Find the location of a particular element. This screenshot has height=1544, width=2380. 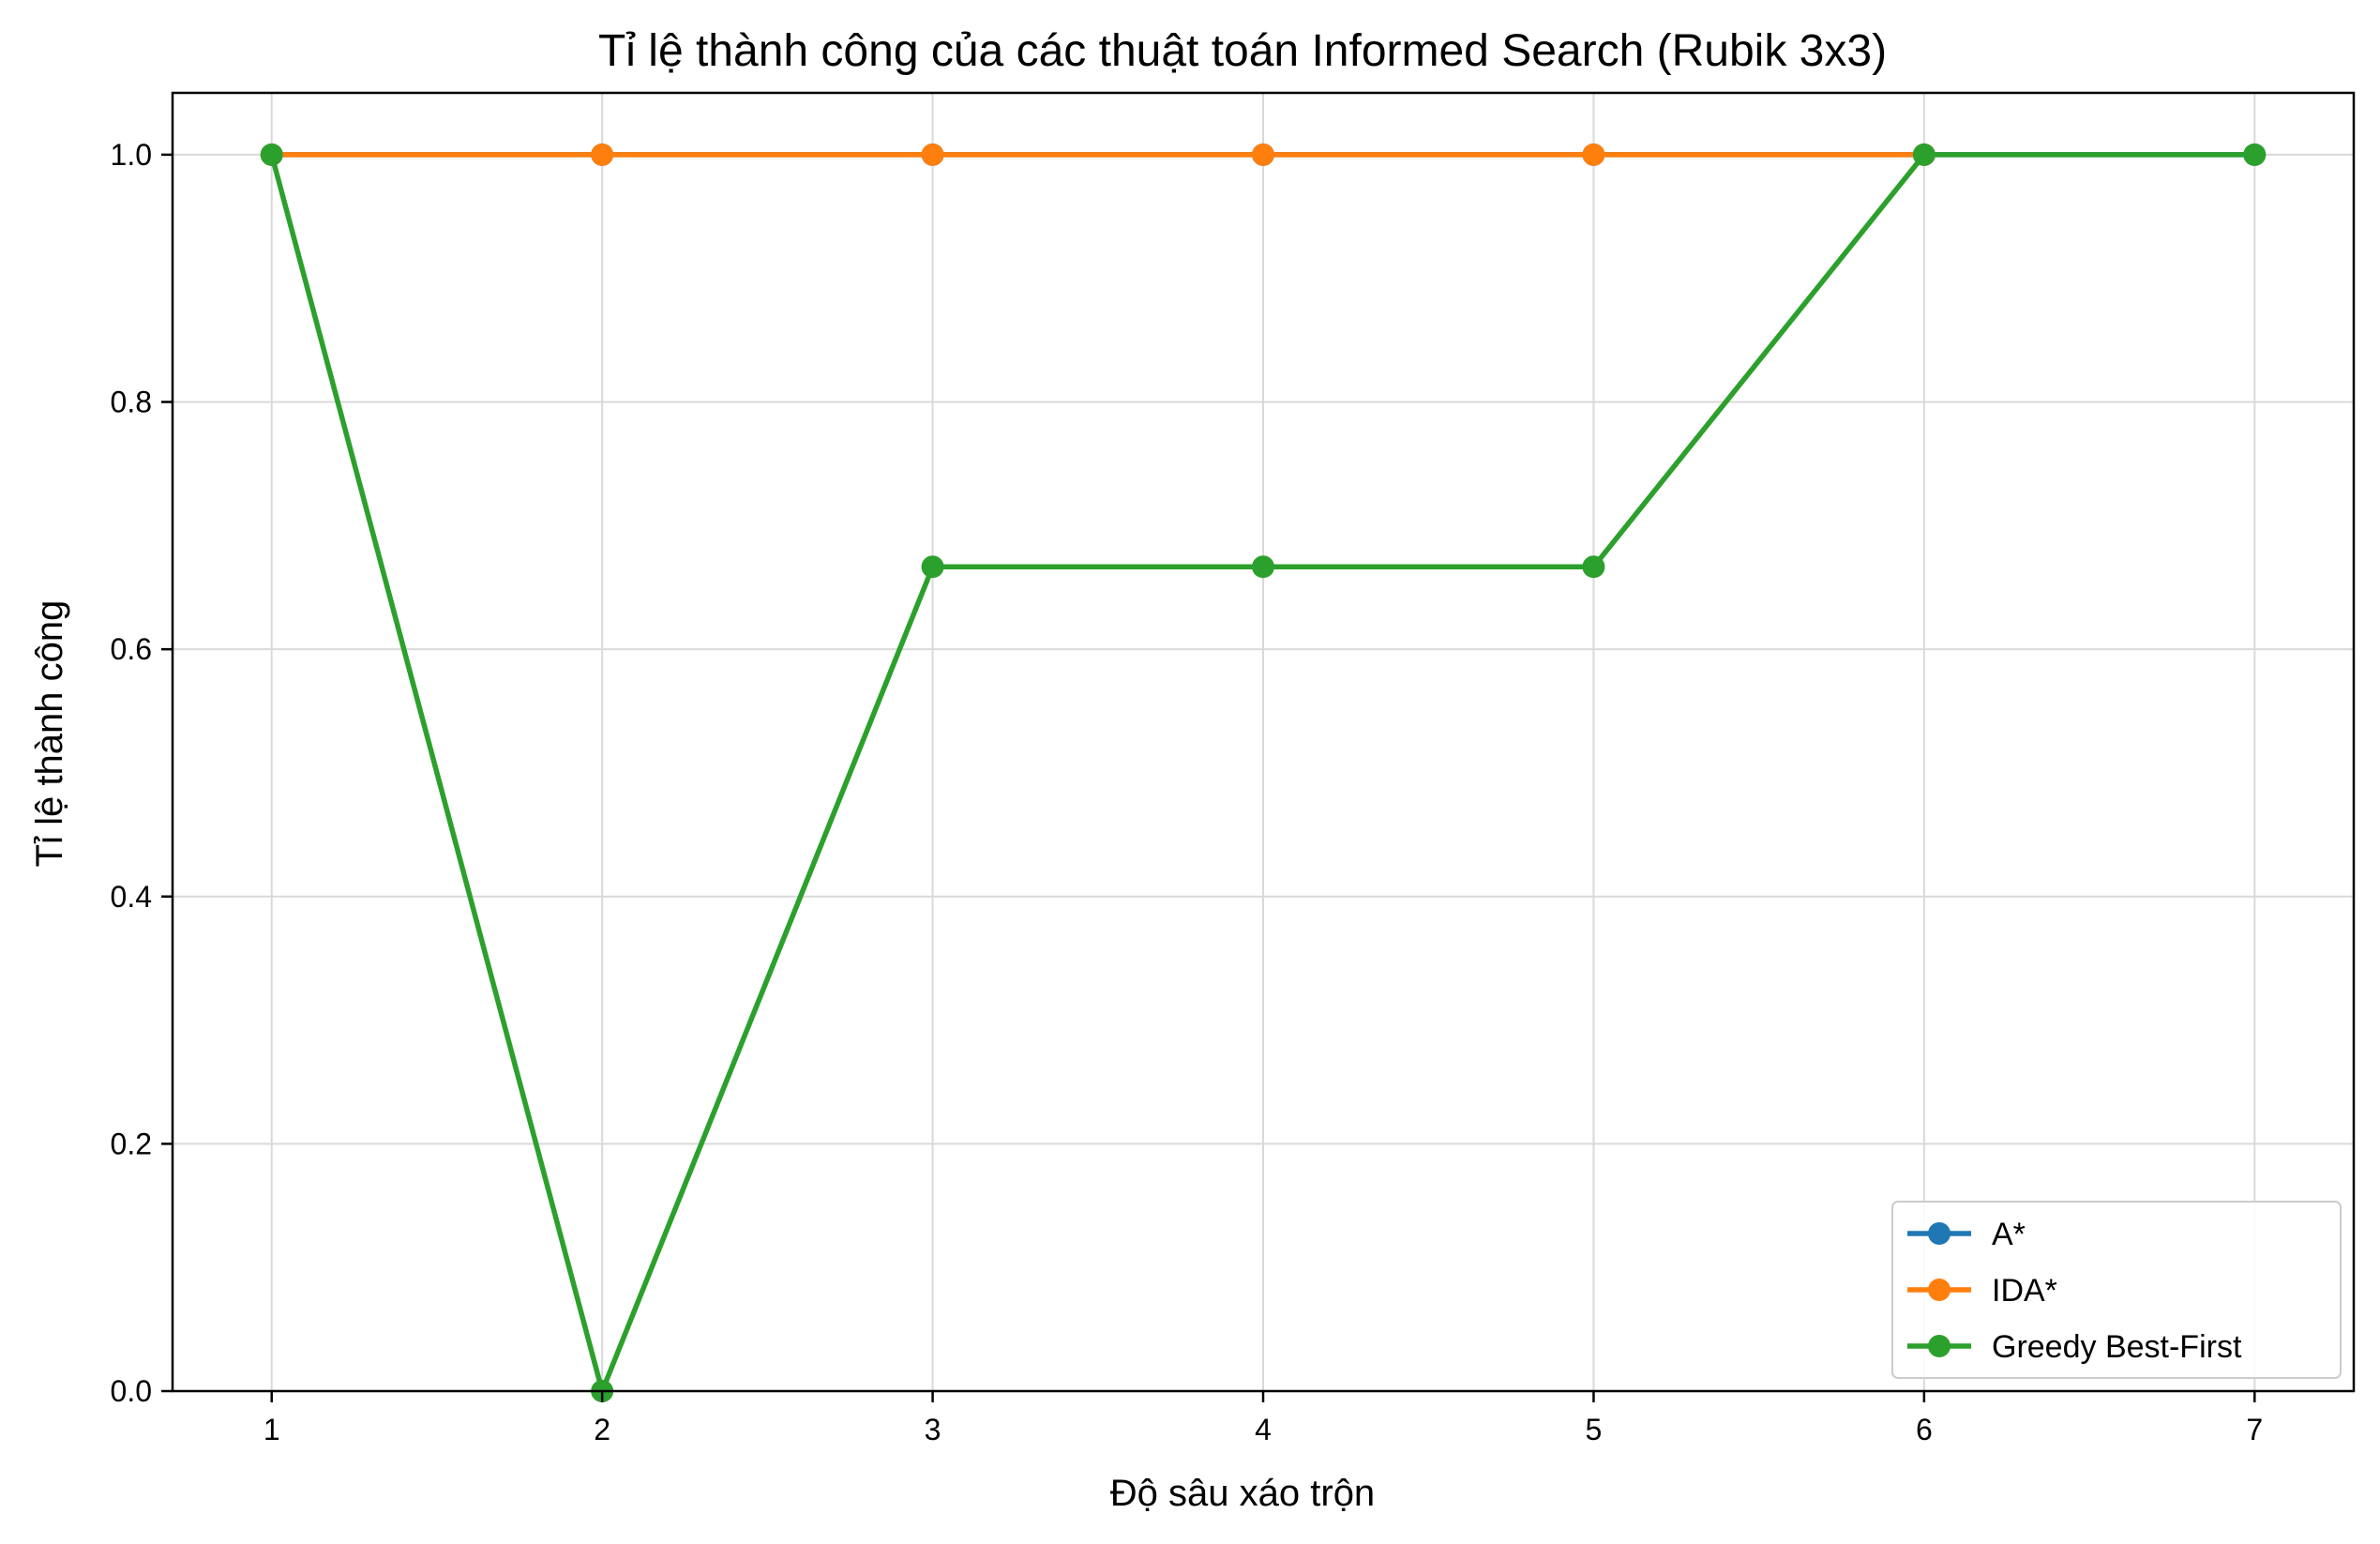

x-tick-label: 5 is located at coordinates (1594, 1429).